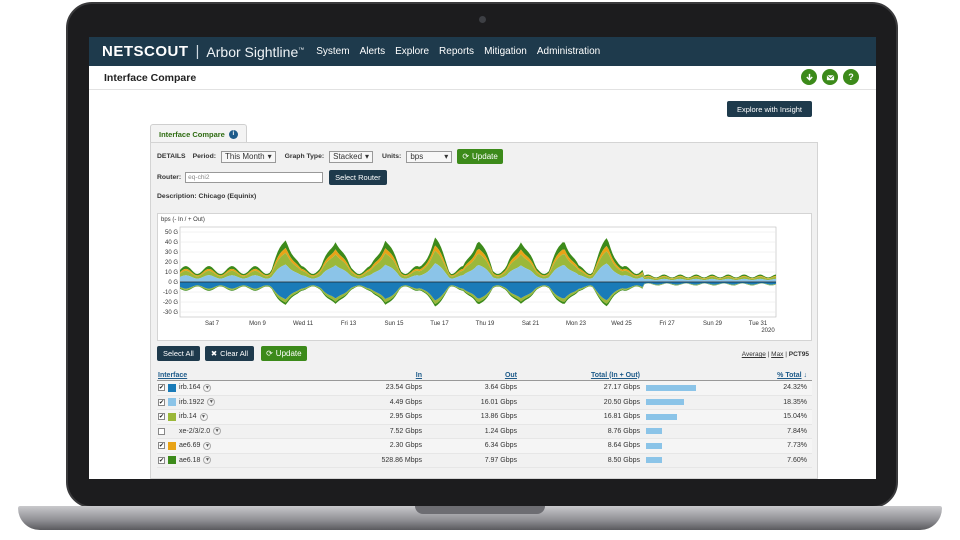  What do you see at coordinates (405, 446) in the screenshot?
I see `in-value: 2.30 Gbps` at bounding box center [405, 446].